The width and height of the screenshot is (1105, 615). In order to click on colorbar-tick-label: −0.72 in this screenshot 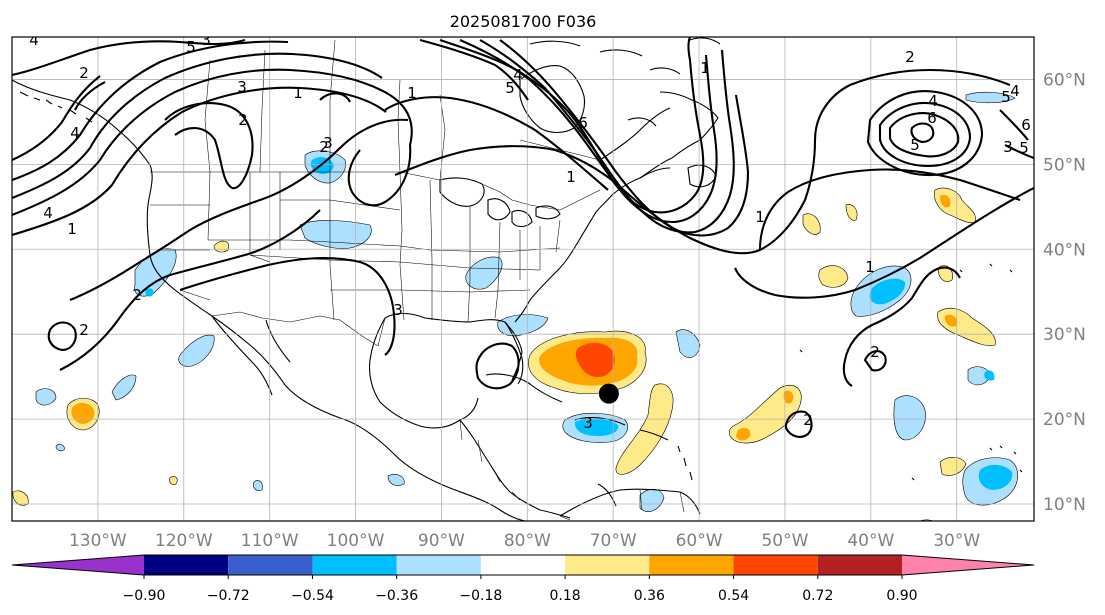, I will do `click(228, 596)`.